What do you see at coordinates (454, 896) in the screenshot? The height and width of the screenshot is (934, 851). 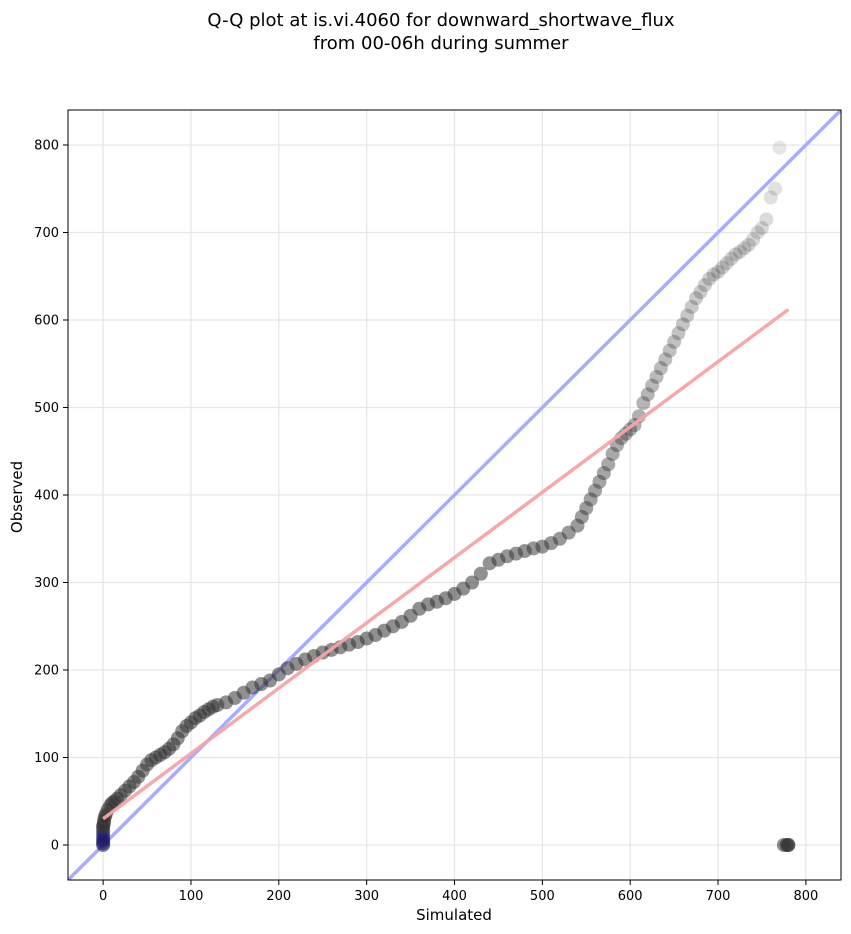 I see `x-tick-label: 400` at bounding box center [454, 896].